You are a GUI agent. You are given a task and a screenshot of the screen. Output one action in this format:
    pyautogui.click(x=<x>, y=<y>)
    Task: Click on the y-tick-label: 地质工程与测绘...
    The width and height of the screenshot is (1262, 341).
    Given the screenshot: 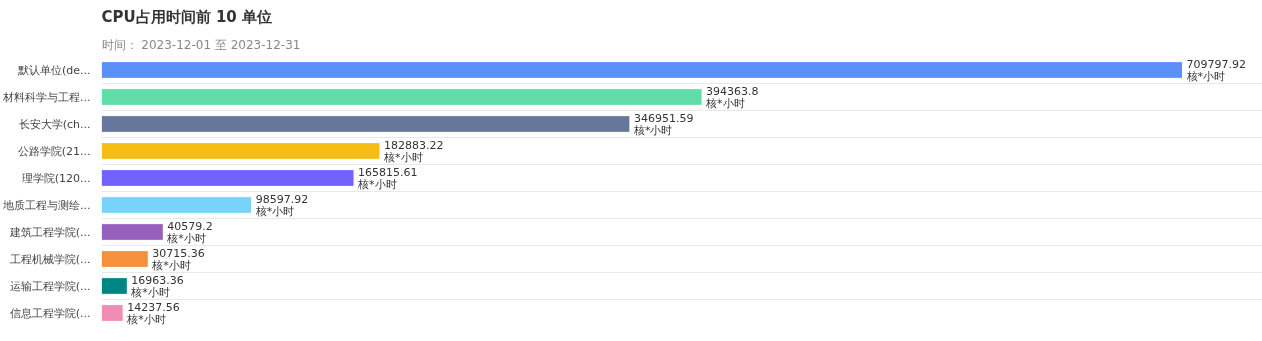 What is the action you would take?
    pyautogui.click(x=46, y=205)
    